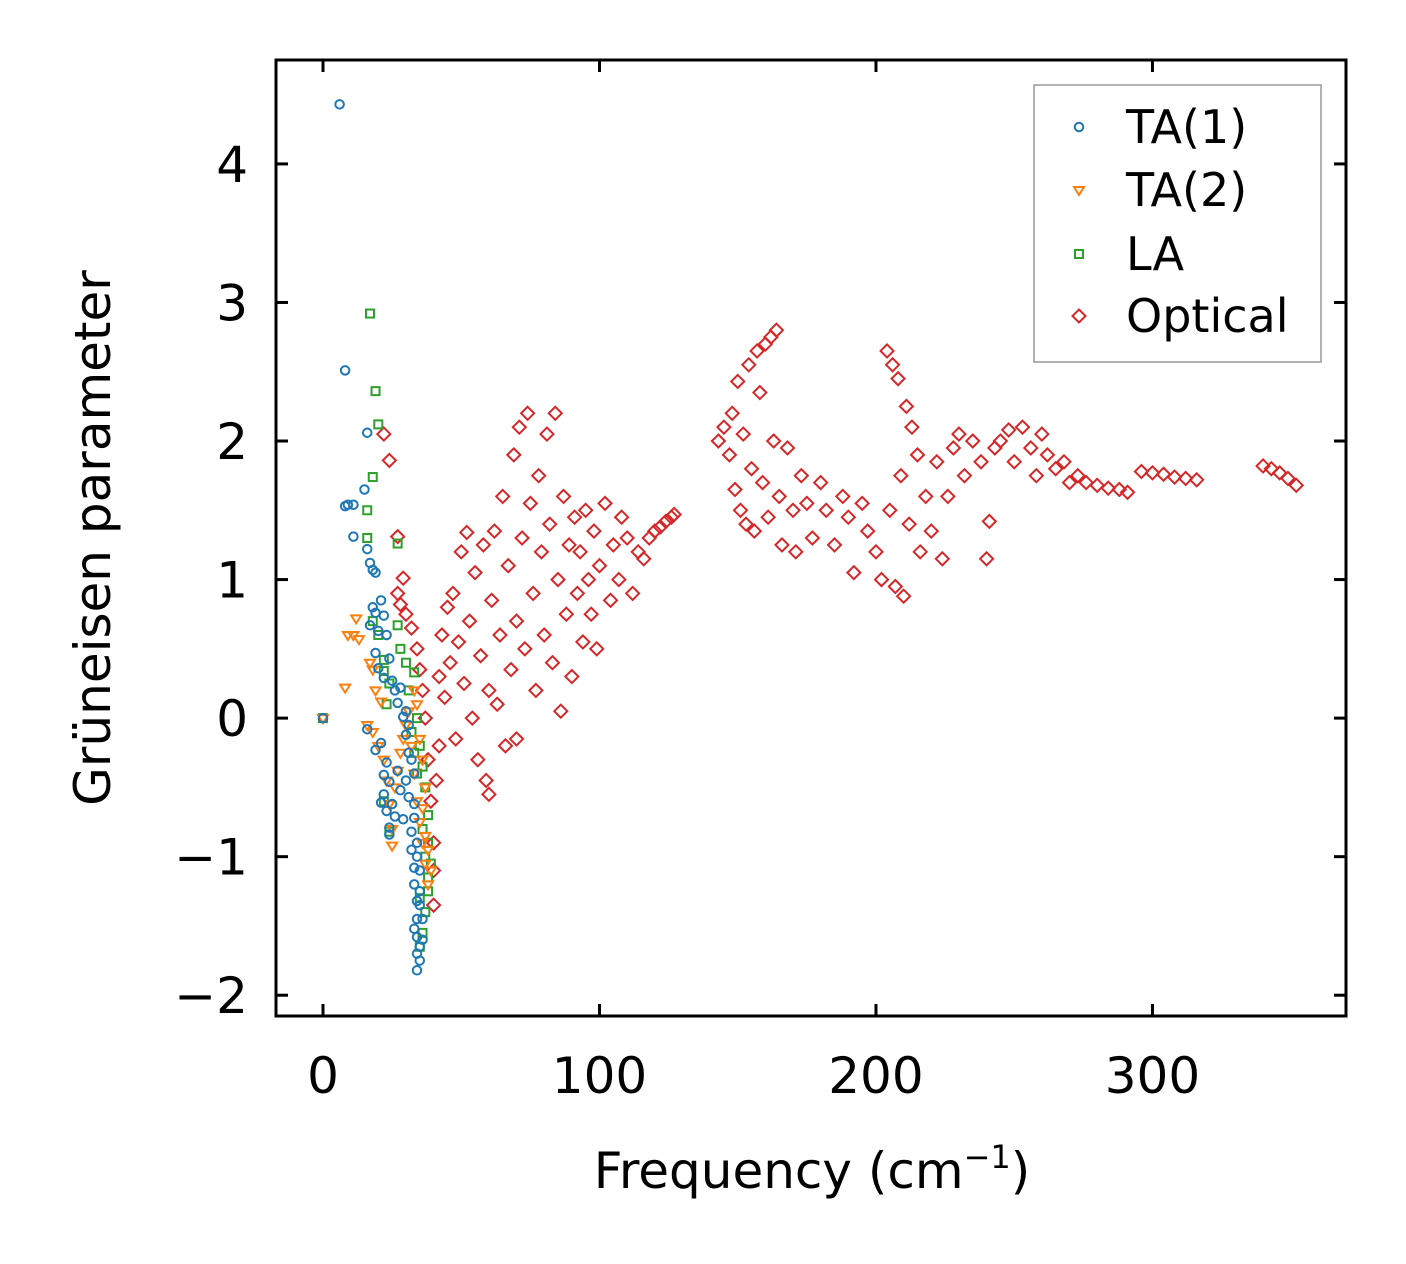 The image size is (1406, 1264). Describe the element at coordinates (599, 1076) in the screenshot. I see `x-tick-label: 100` at that location.